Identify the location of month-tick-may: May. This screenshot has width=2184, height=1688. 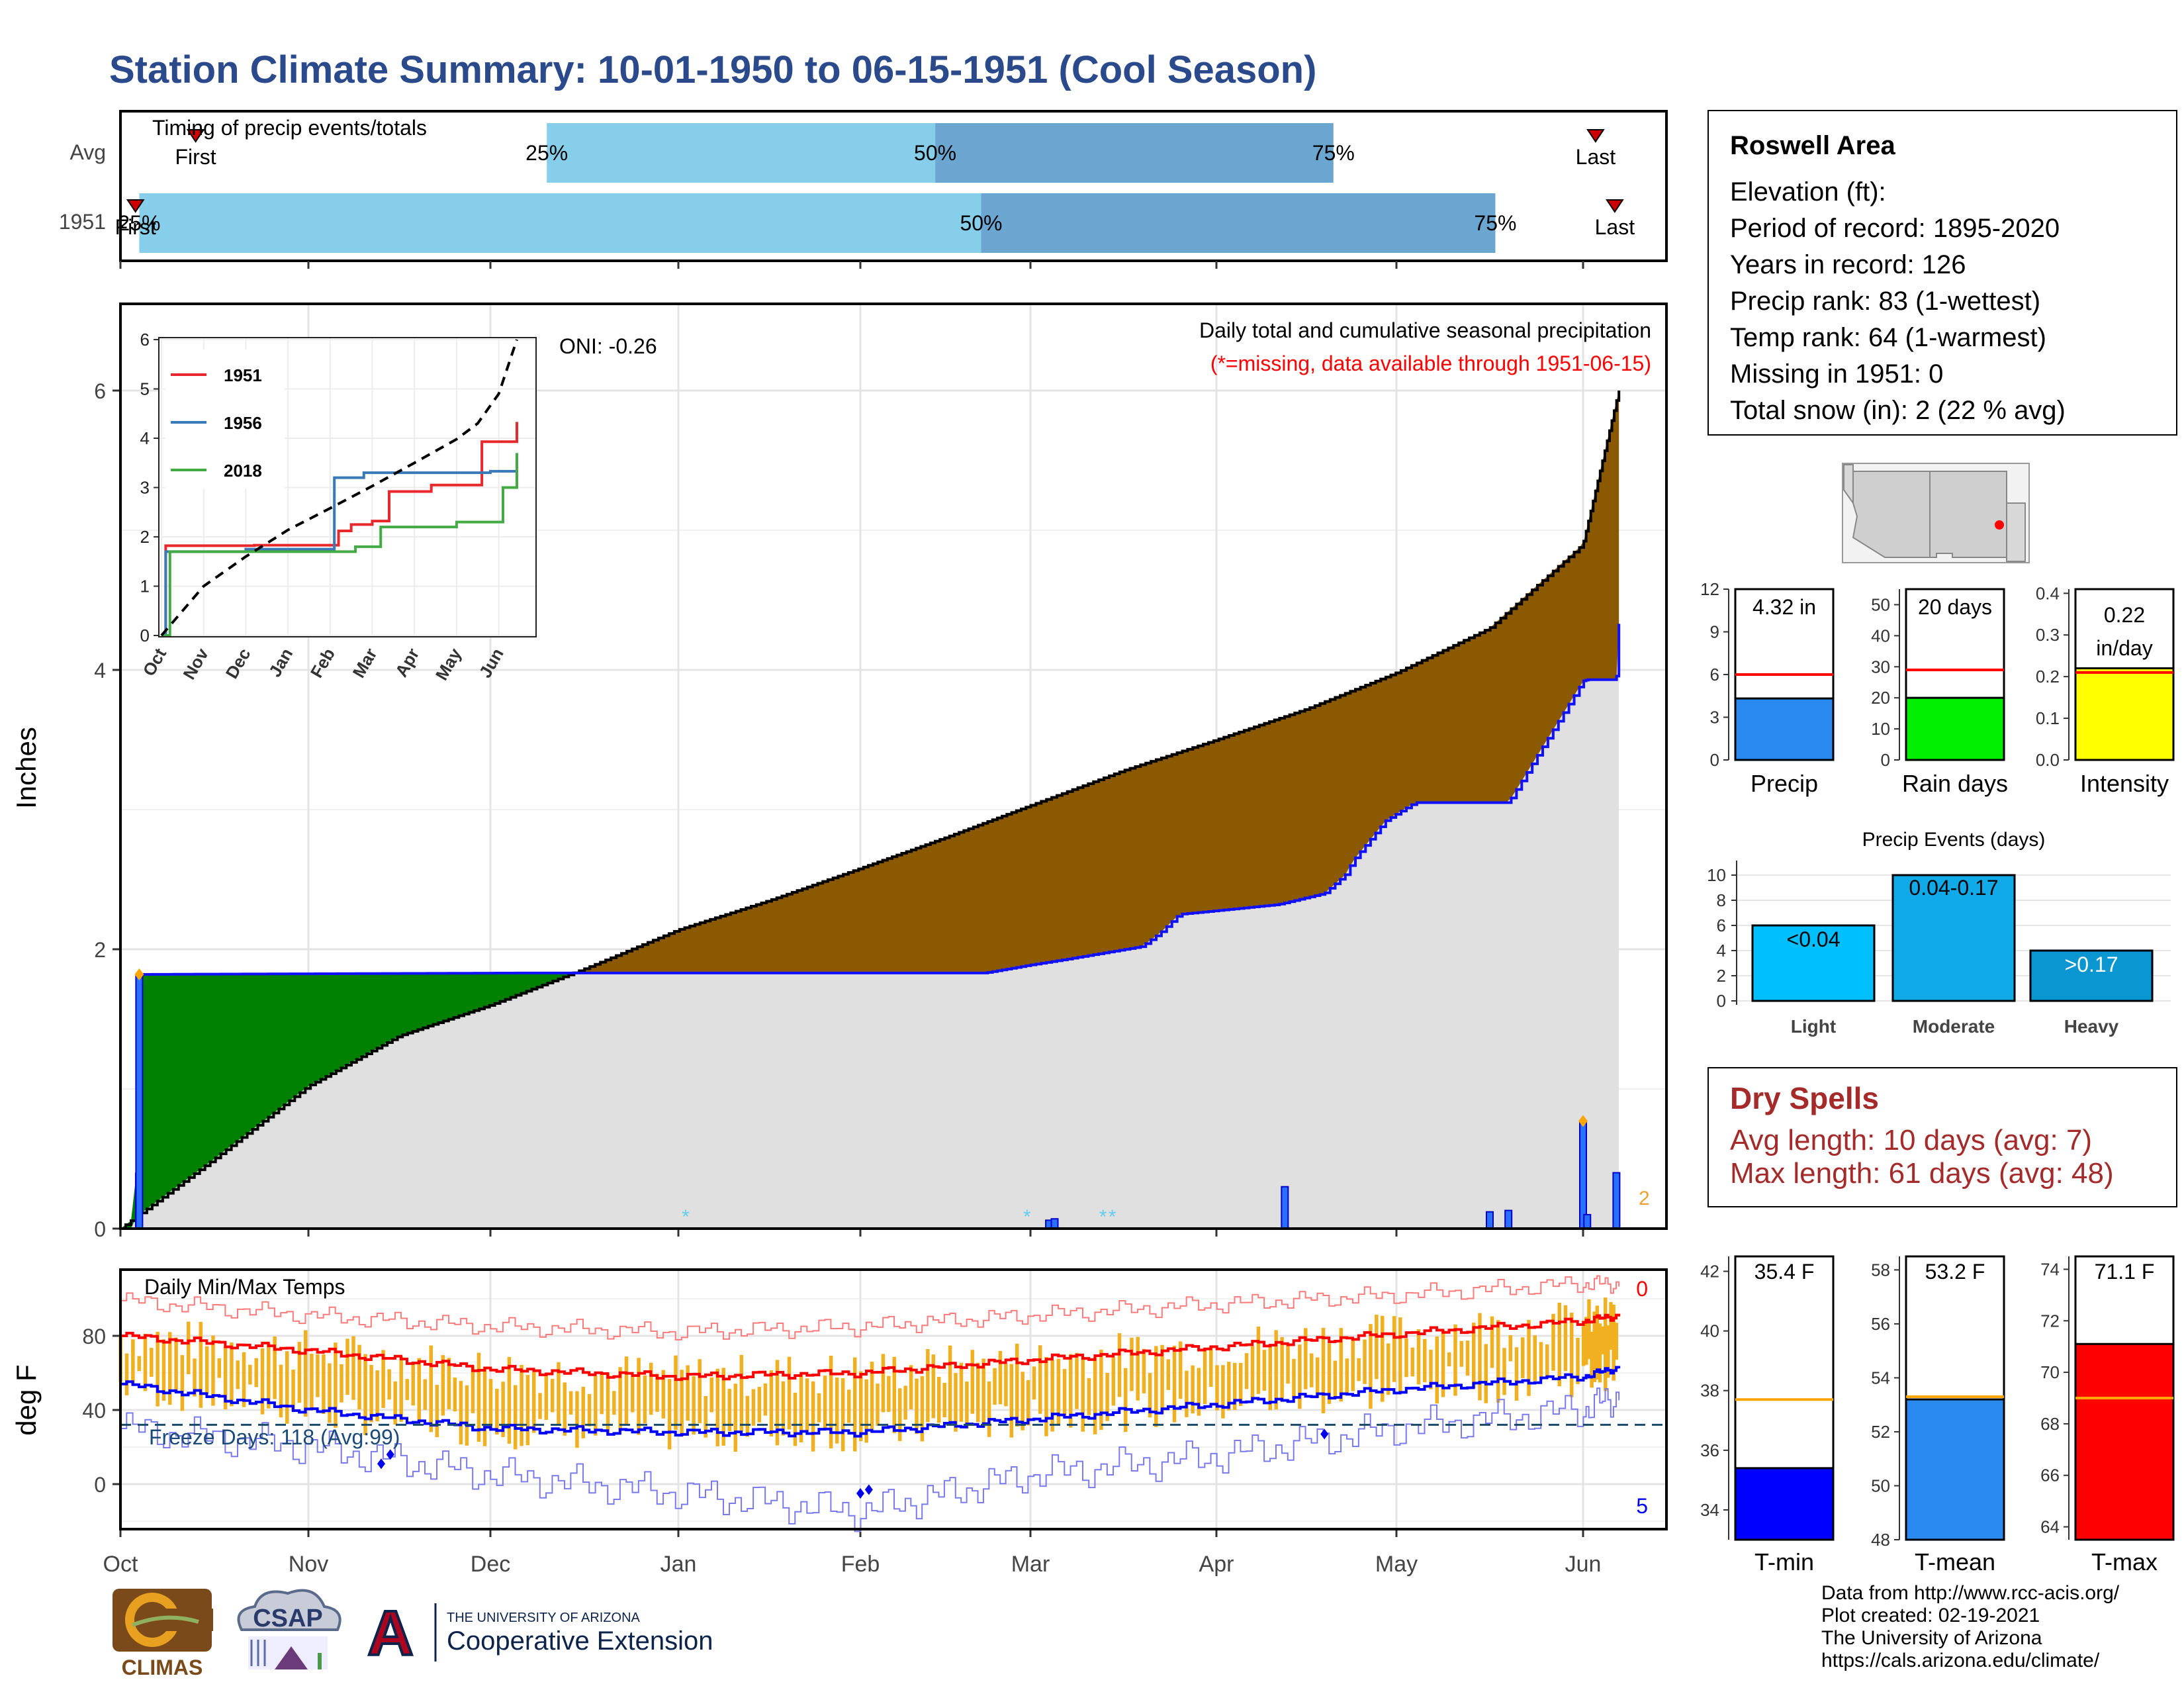
(1396, 1564).